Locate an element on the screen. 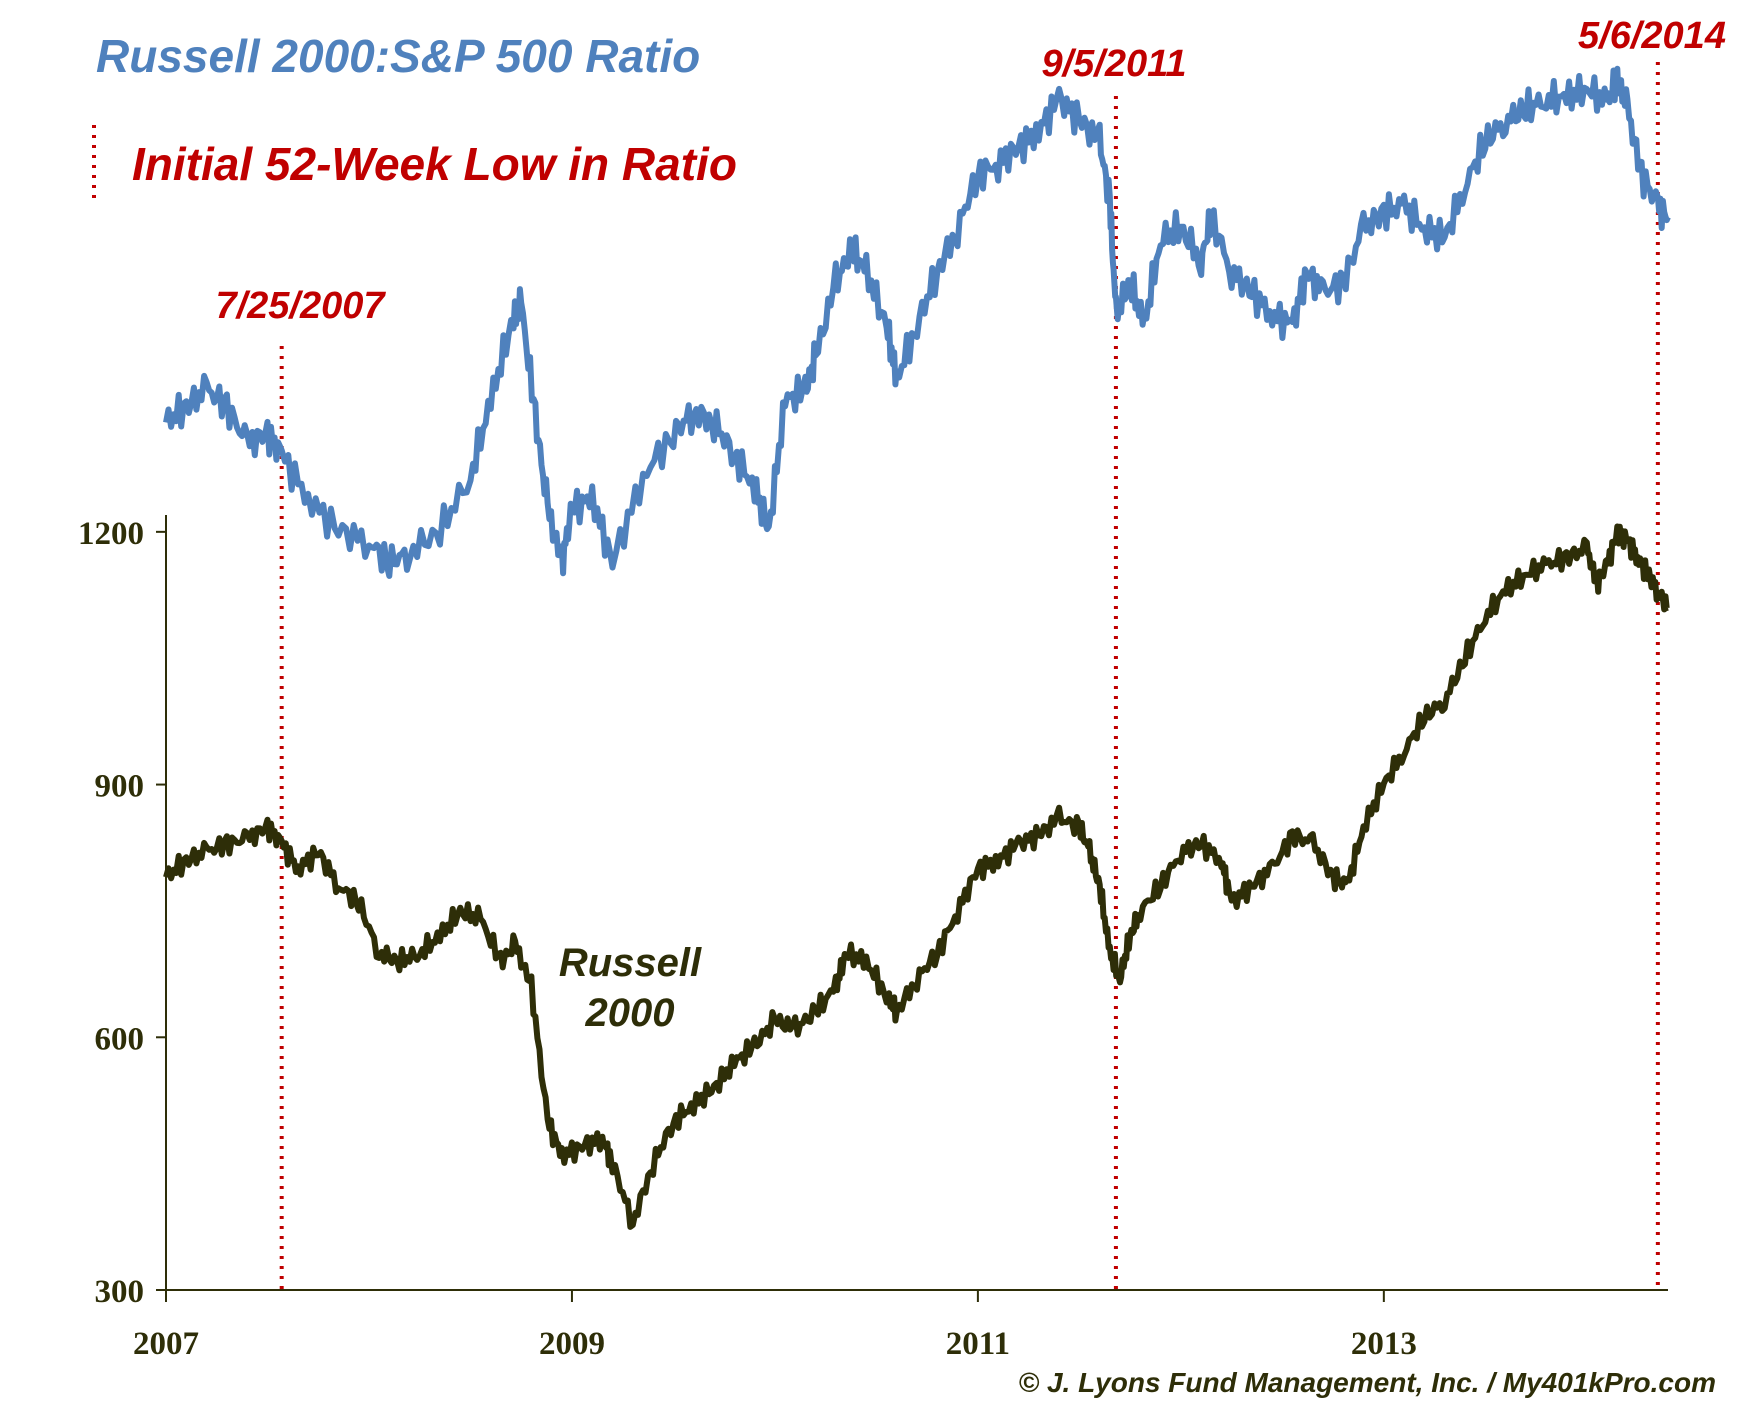 This screenshot has height=1412, width=1744. annotation-label-2014: 5/6/2014 is located at coordinates (1652, 36).